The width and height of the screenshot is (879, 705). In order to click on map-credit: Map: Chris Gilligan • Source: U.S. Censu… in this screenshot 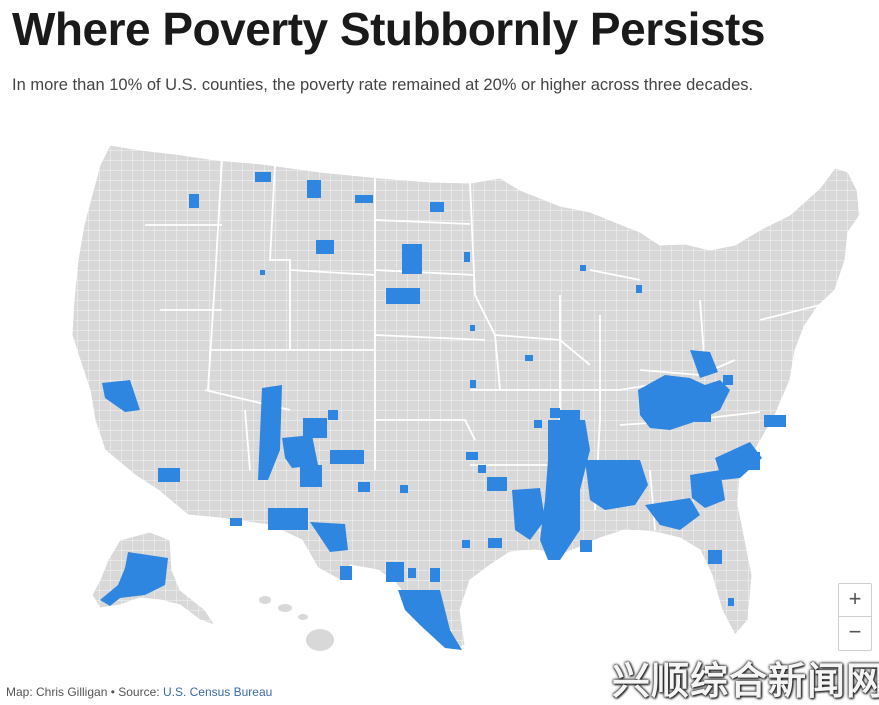, I will do `click(139, 692)`.